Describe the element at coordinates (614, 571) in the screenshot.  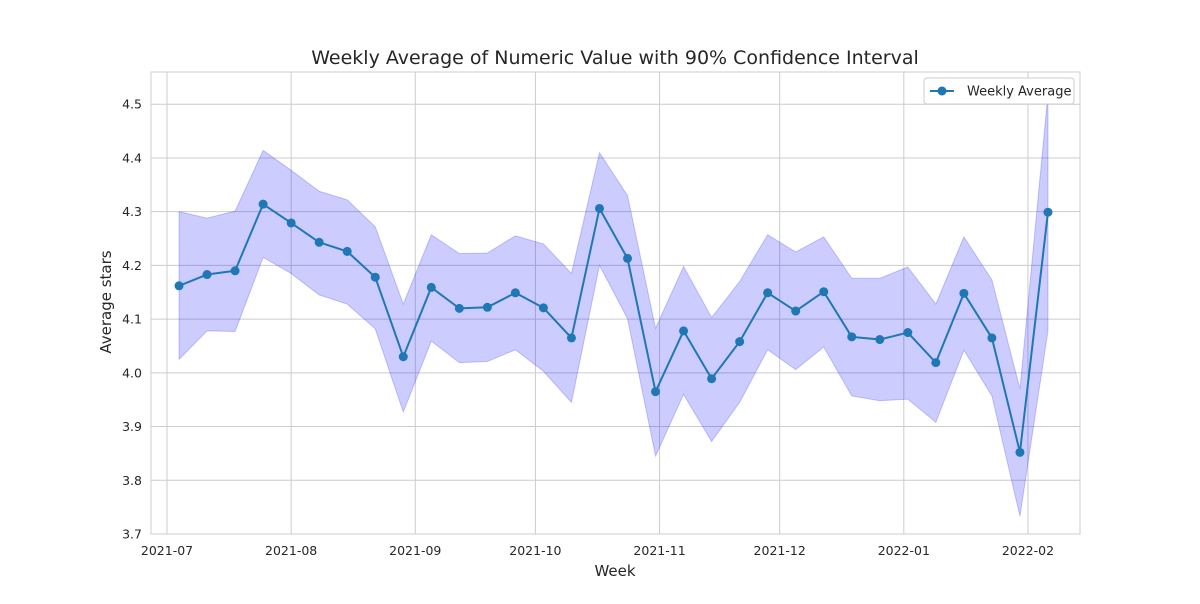
I see `x-axis-title: Week` at that location.